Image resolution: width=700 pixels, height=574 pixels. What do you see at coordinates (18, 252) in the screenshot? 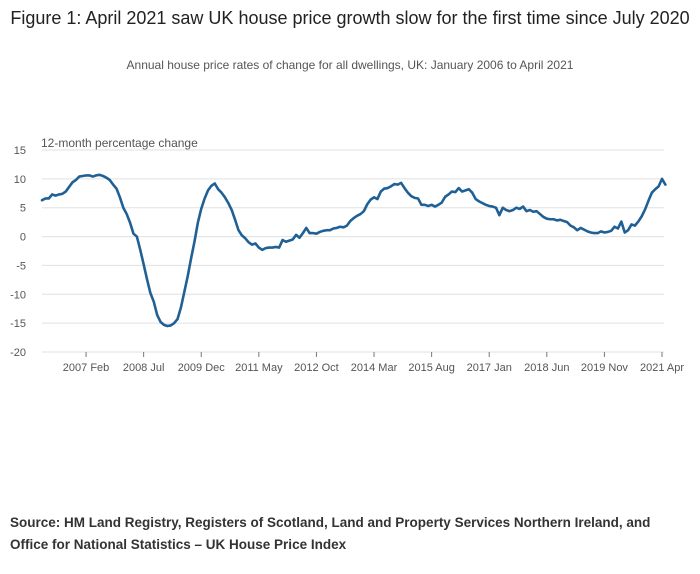
I see `y-axis-ticks: 15 10 5 0 -5 -10 -15 -20` at bounding box center [18, 252].